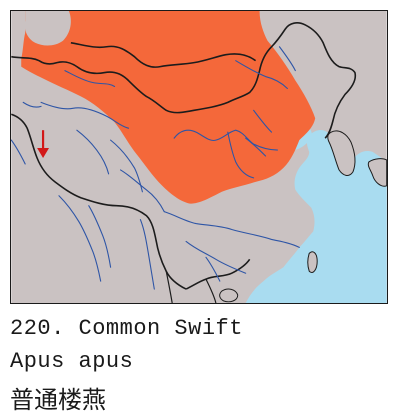  What do you see at coordinates (312, 262) in the screenshot?
I see `taiwan-island` at bounding box center [312, 262].